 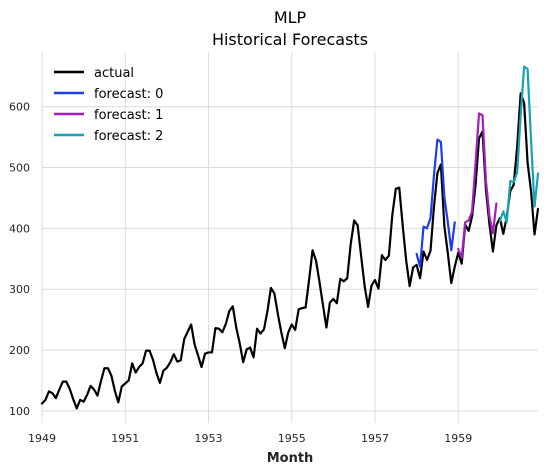 What do you see at coordinates (292, 438) in the screenshot?
I see `x-tick-label: 1955` at bounding box center [292, 438].